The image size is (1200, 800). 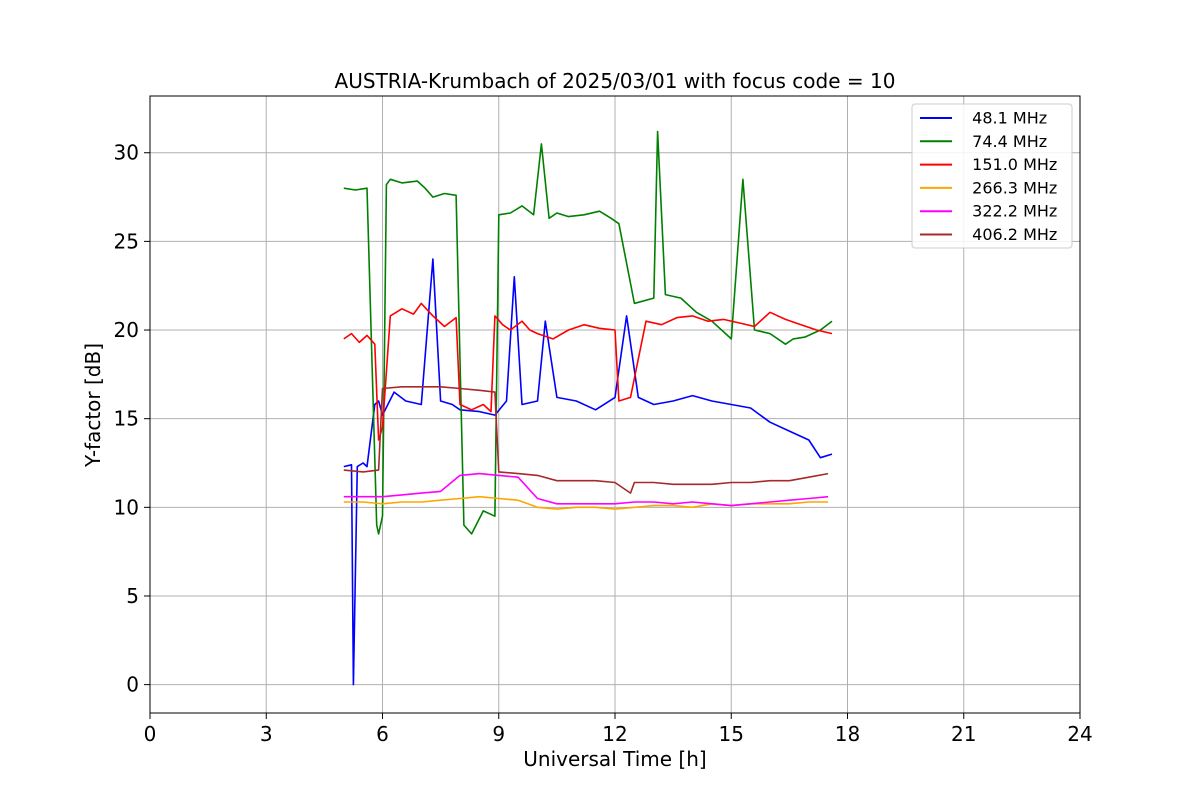 I want to click on y-tick-label: 20, so click(x=126, y=330).